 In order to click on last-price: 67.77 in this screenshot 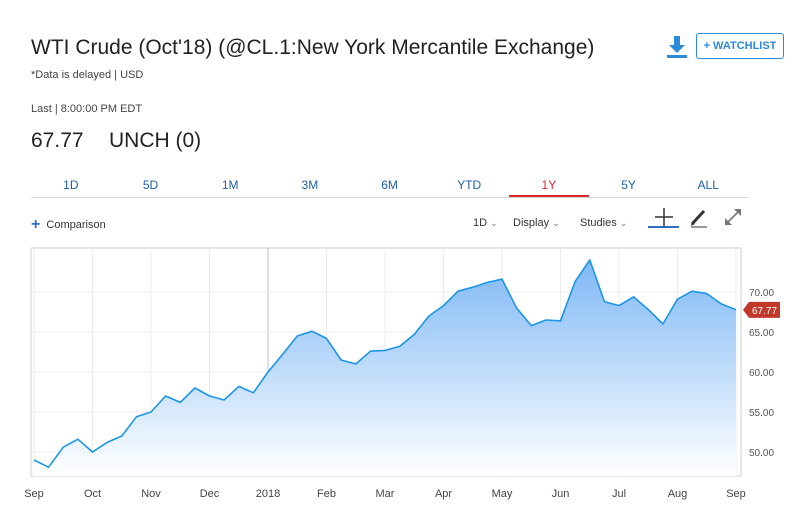, I will do `click(57, 140)`.